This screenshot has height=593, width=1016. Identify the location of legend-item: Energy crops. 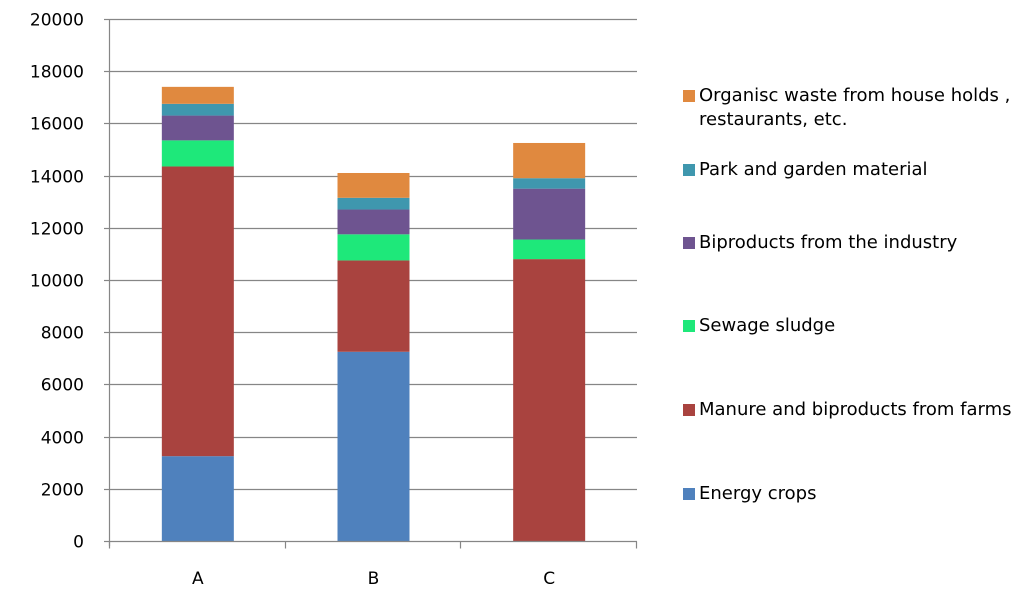
(849, 494).